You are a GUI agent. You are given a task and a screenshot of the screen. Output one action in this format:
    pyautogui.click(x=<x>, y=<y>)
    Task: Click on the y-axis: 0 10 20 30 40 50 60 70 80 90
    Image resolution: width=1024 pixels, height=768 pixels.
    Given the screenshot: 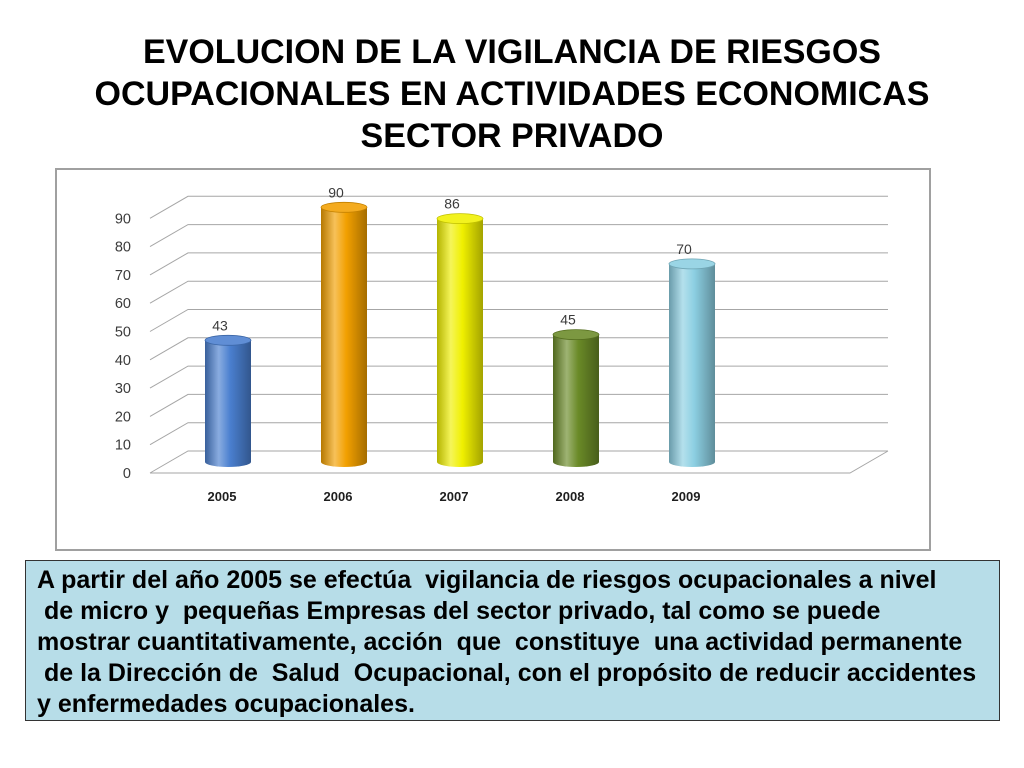 What is the action you would take?
    pyautogui.click(x=123, y=346)
    